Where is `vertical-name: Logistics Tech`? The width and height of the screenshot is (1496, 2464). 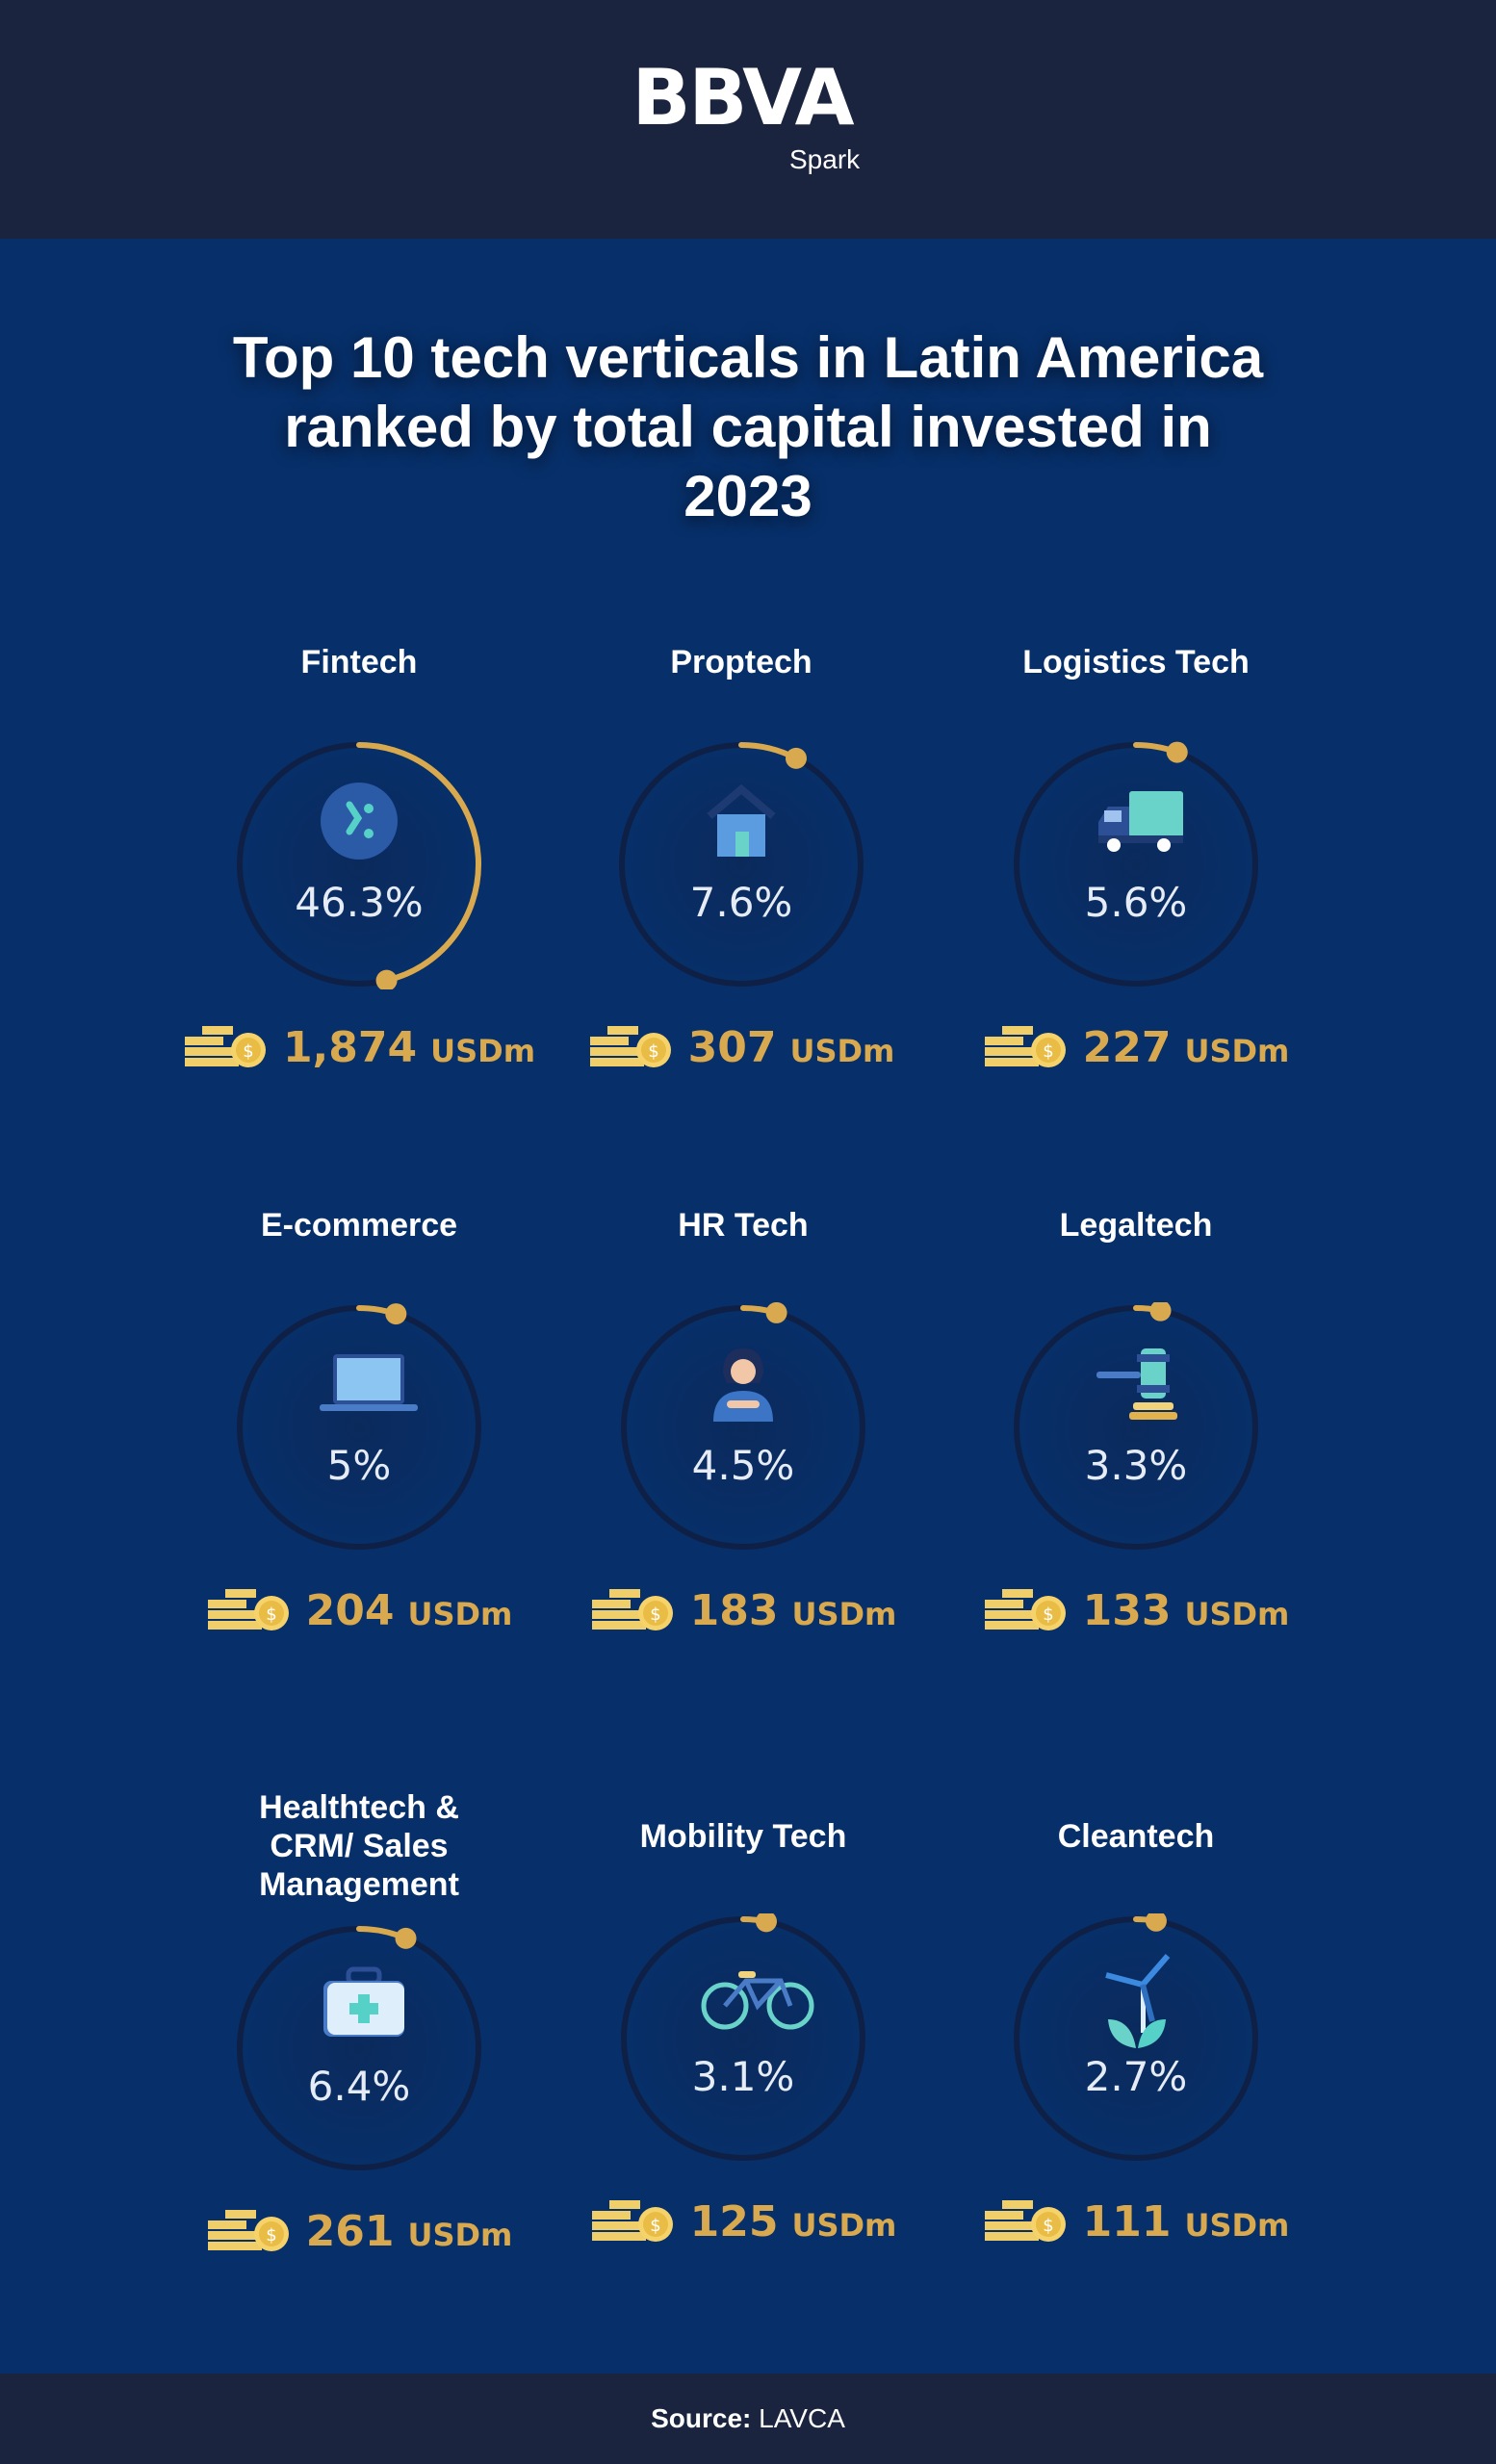
vertical-name: Logistics Tech is located at coordinates (1136, 662).